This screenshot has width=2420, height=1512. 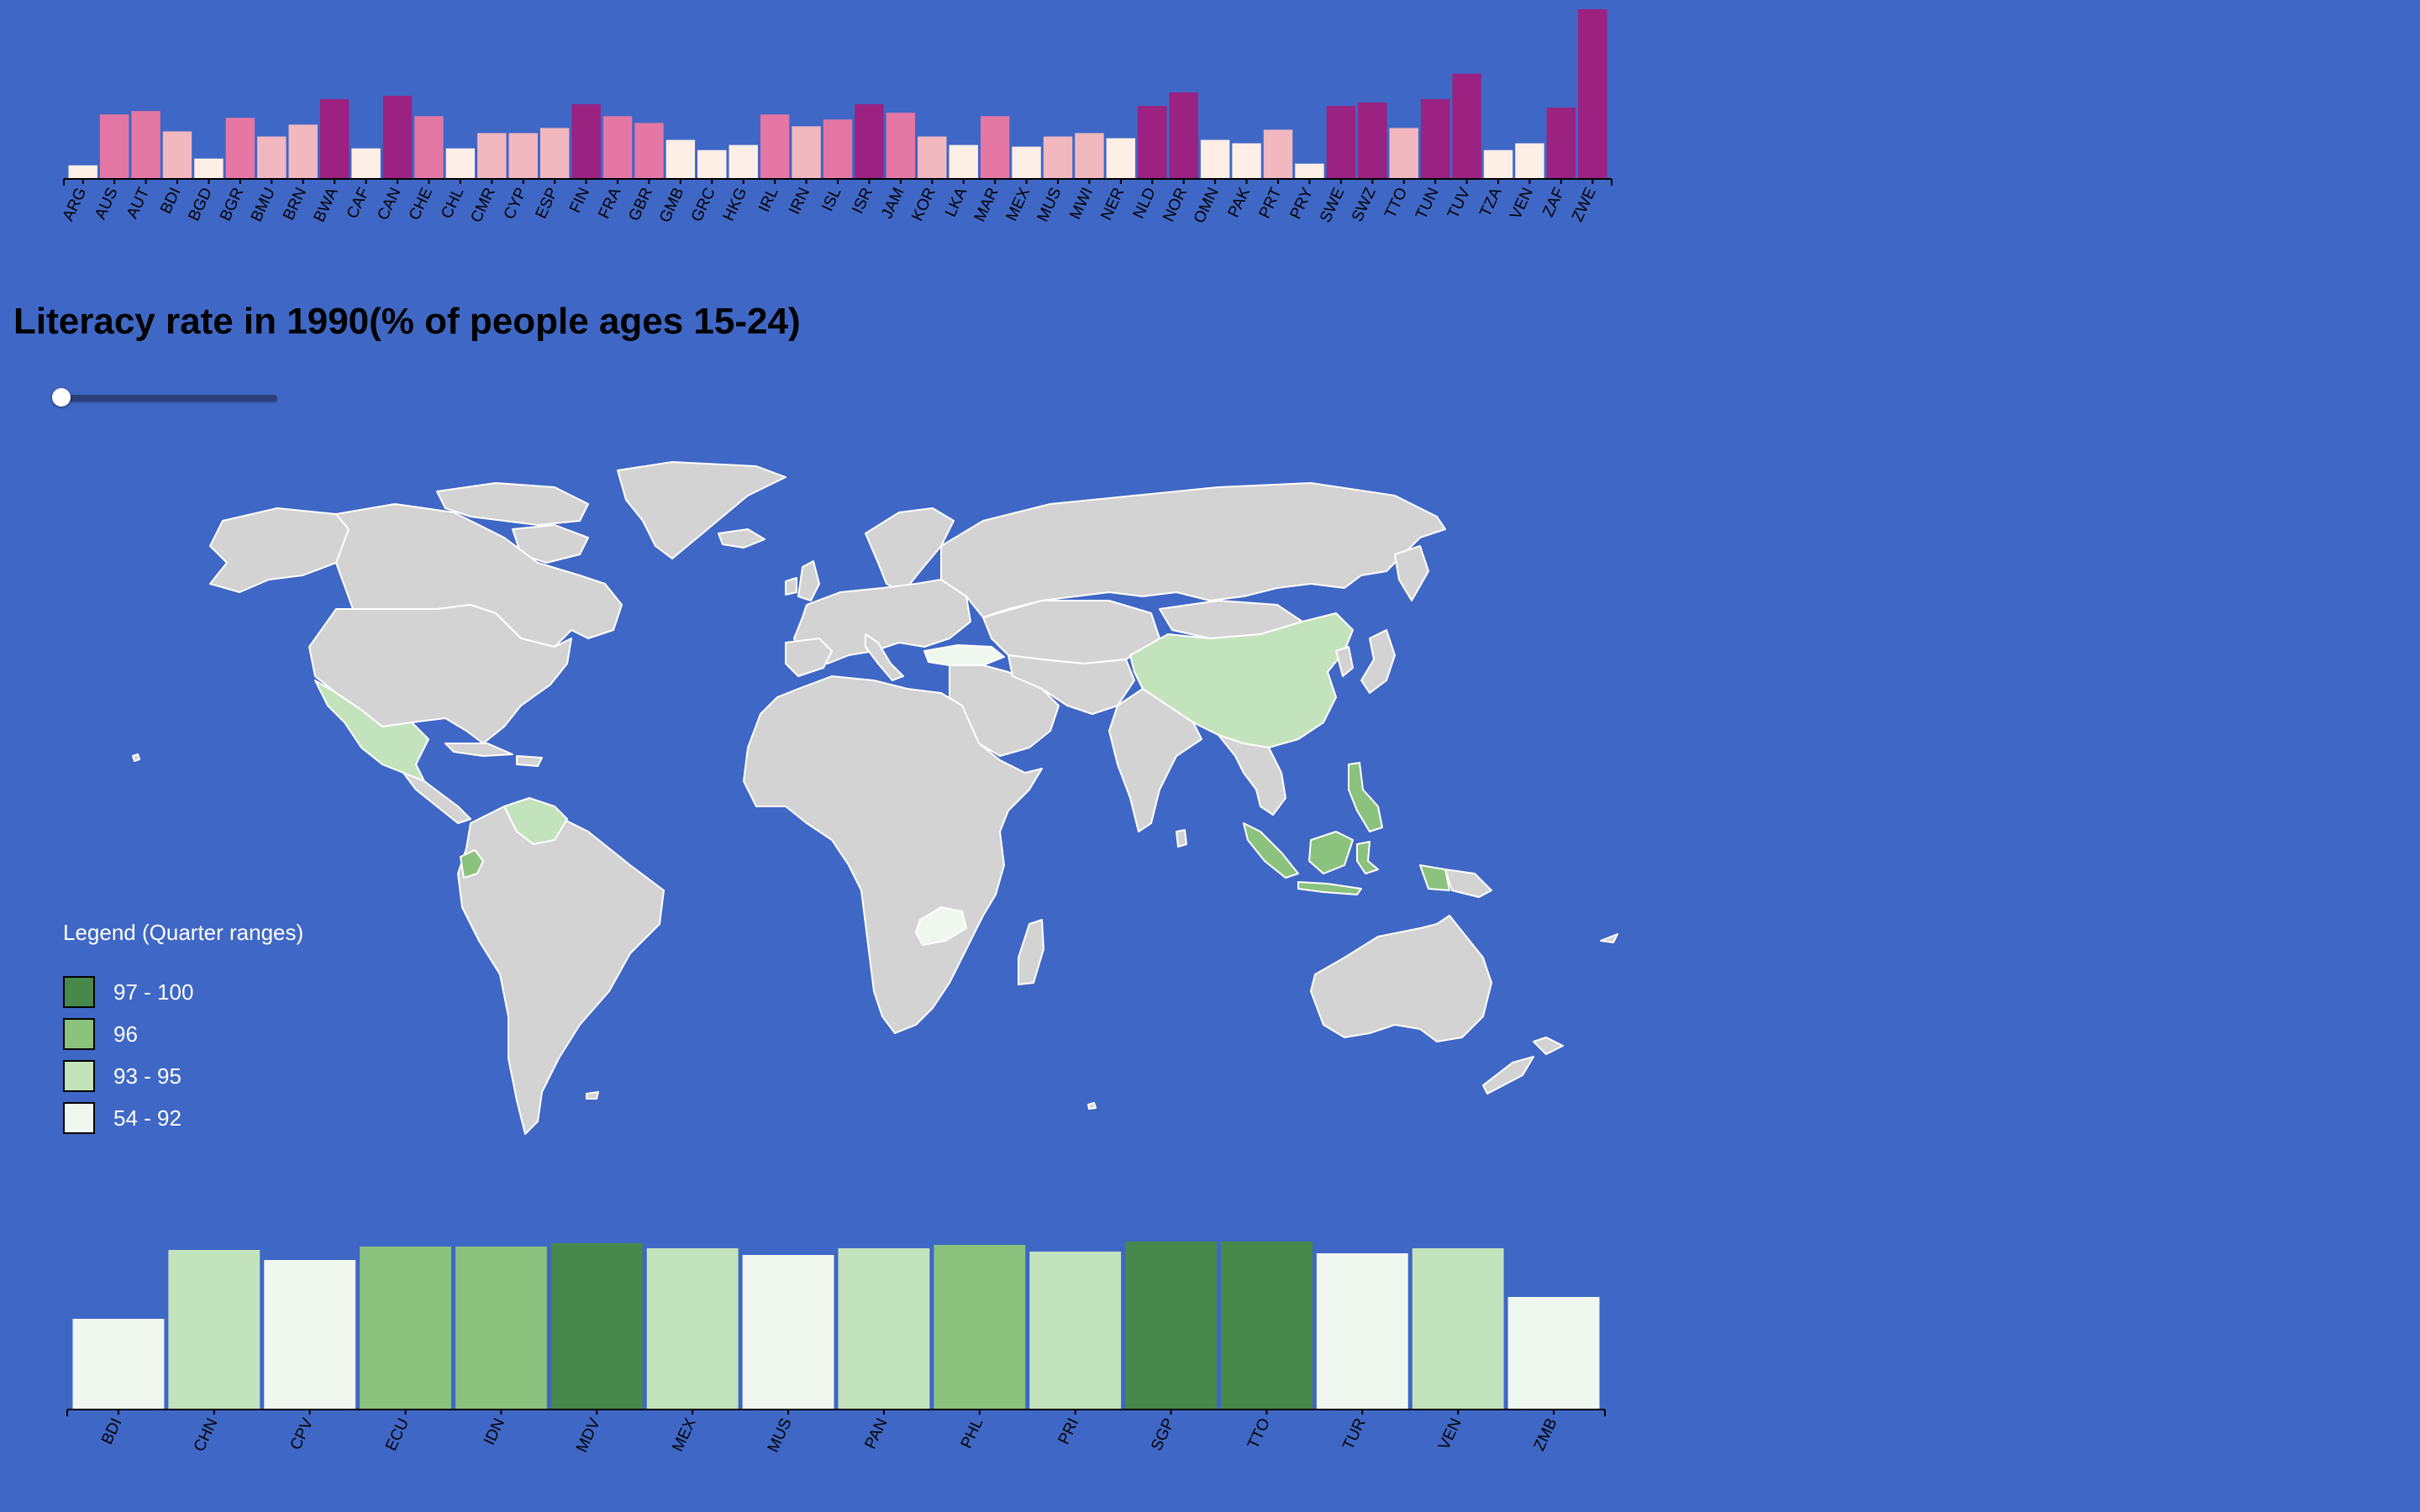 What do you see at coordinates (1367, 857) in the screenshot?
I see `country-indonesia-sulawesi` at bounding box center [1367, 857].